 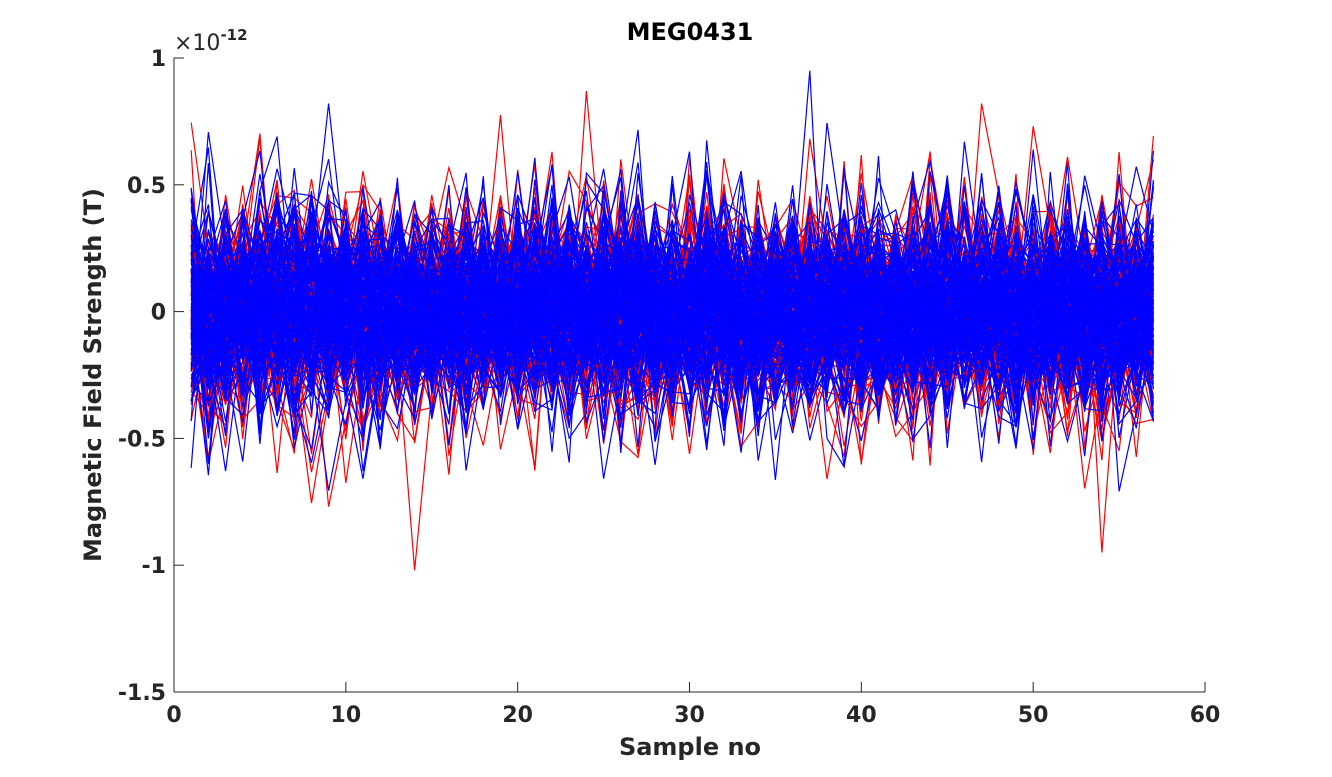 I want to click on x-tick-label: 20, so click(x=517, y=715).